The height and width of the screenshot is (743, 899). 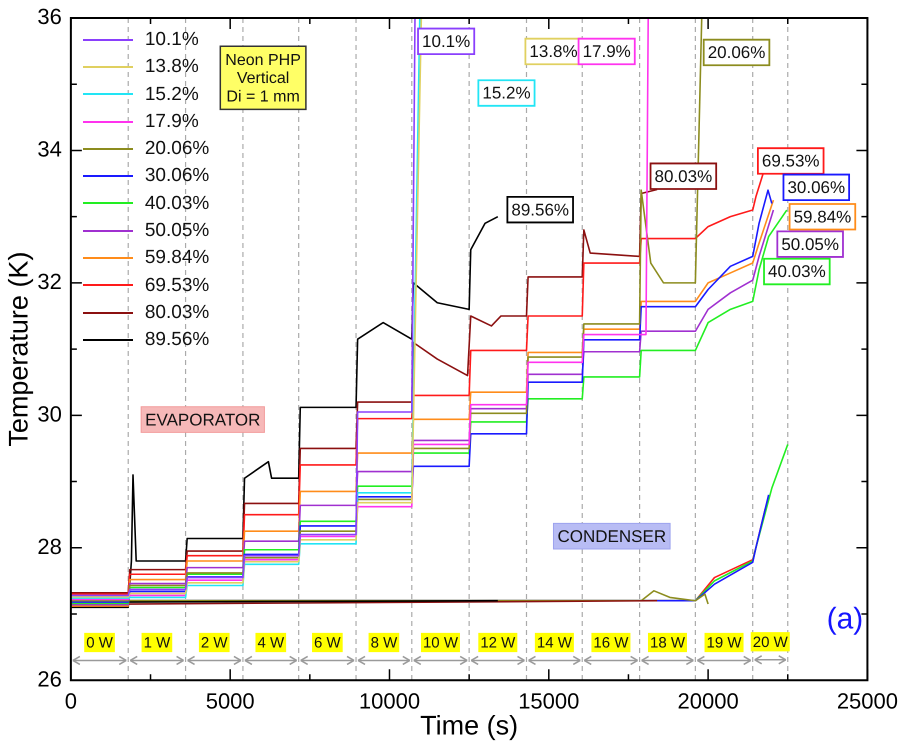 What do you see at coordinates (708, 701) in the screenshot?
I see `x-tick-label: 20000` at bounding box center [708, 701].